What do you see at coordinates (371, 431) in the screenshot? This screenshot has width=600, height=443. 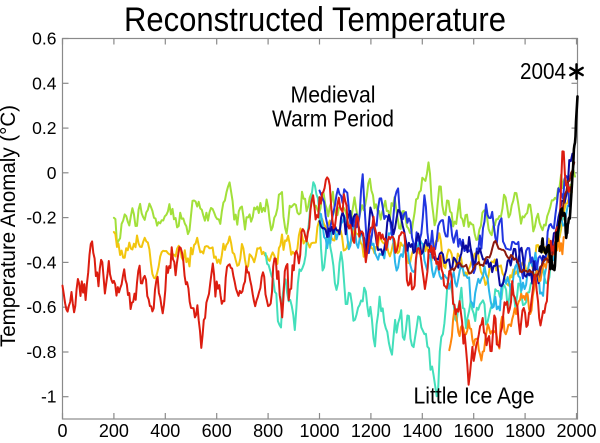 I see `svg-text: 1200` at bounding box center [371, 431].